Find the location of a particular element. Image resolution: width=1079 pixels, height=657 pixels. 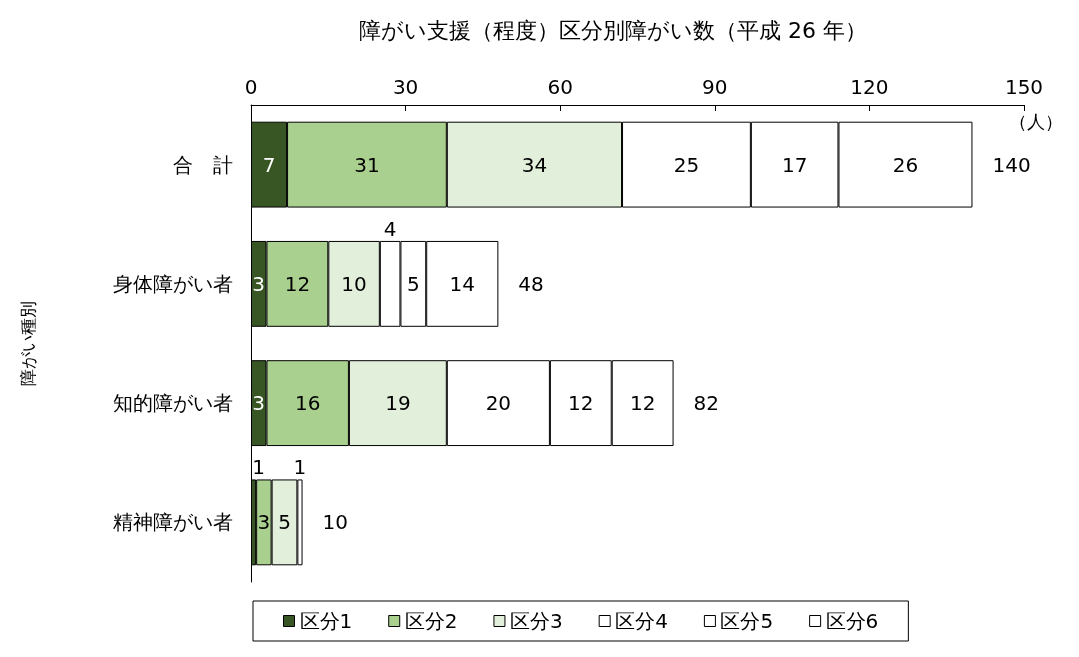

data-label: 26 is located at coordinates (905, 164).